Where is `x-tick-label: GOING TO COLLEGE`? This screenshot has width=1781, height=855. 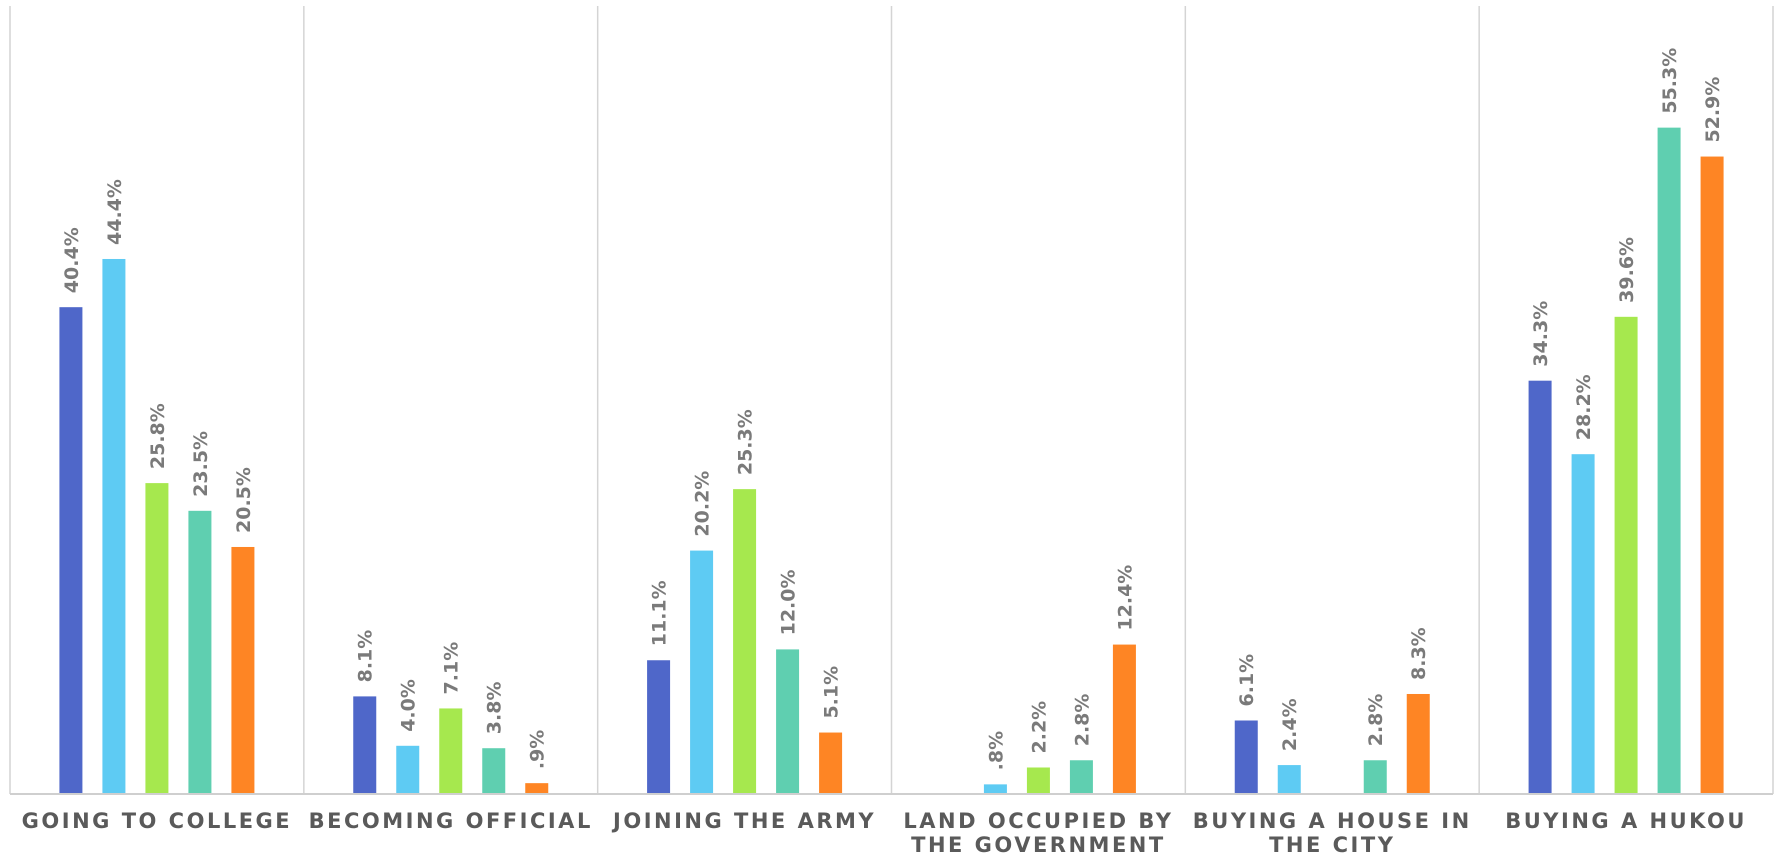 x-tick-label: GOING TO COLLEGE is located at coordinates (157, 821).